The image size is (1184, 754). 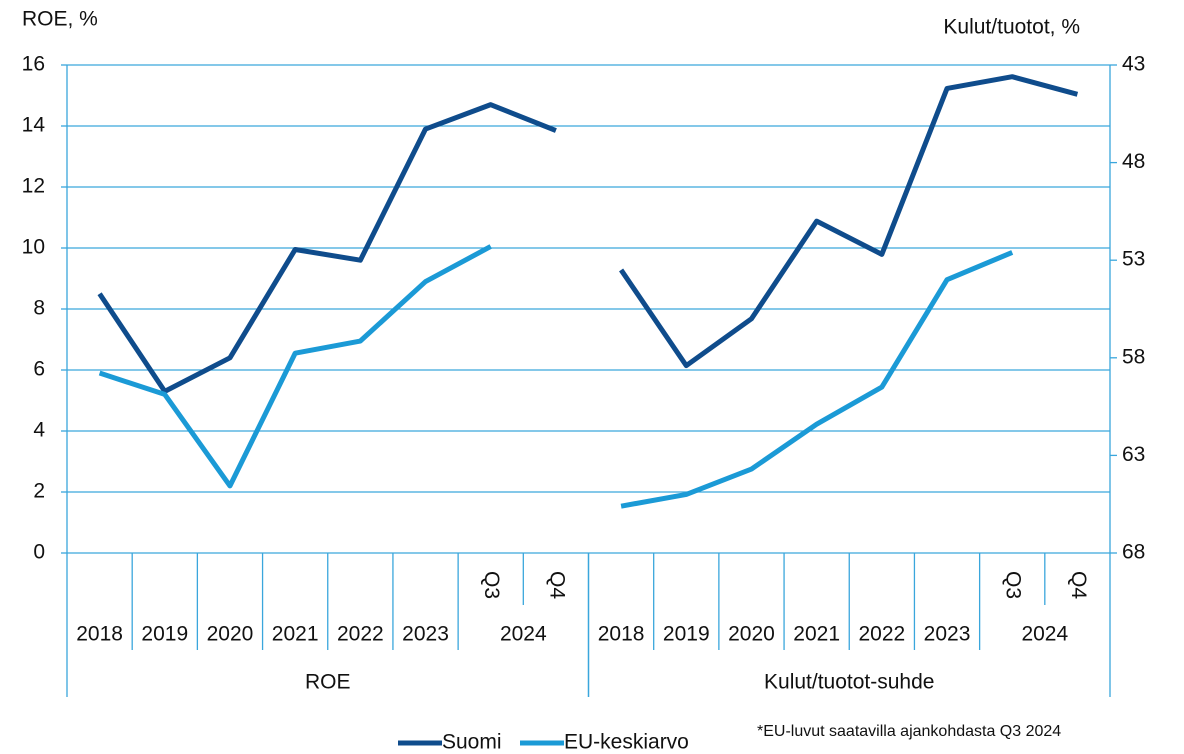 What do you see at coordinates (39, 430) in the screenshot?
I see `y-tick-label: 4` at bounding box center [39, 430].